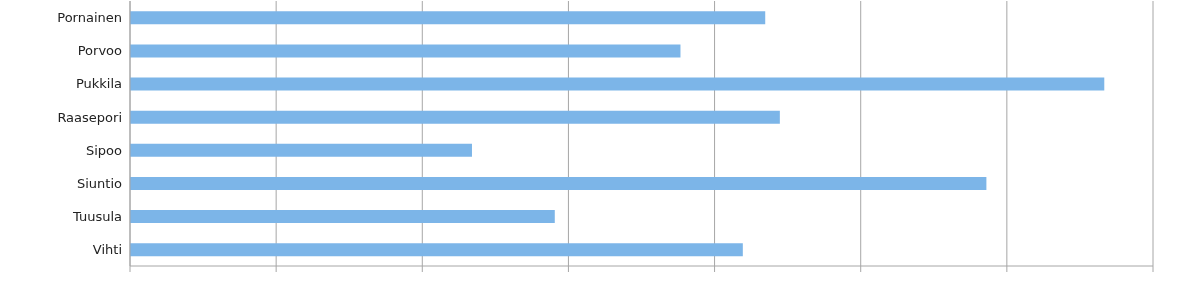 The image size is (1182, 286). Describe the element at coordinates (107, 250) in the screenshot. I see `y-tick-label: Vihti` at that location.